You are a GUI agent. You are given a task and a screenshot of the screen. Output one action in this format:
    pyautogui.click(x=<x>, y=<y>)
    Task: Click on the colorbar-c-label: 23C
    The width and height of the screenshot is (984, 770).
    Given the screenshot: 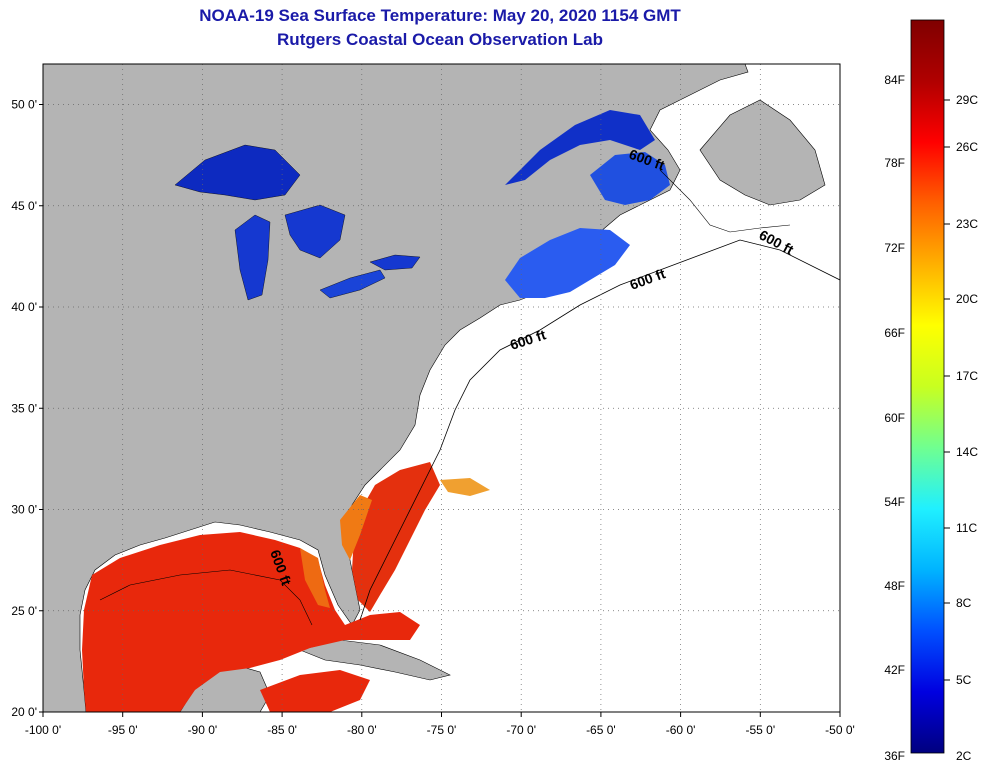 What is the action you would take?
    pyautogui.click(x=967, y=224)
    